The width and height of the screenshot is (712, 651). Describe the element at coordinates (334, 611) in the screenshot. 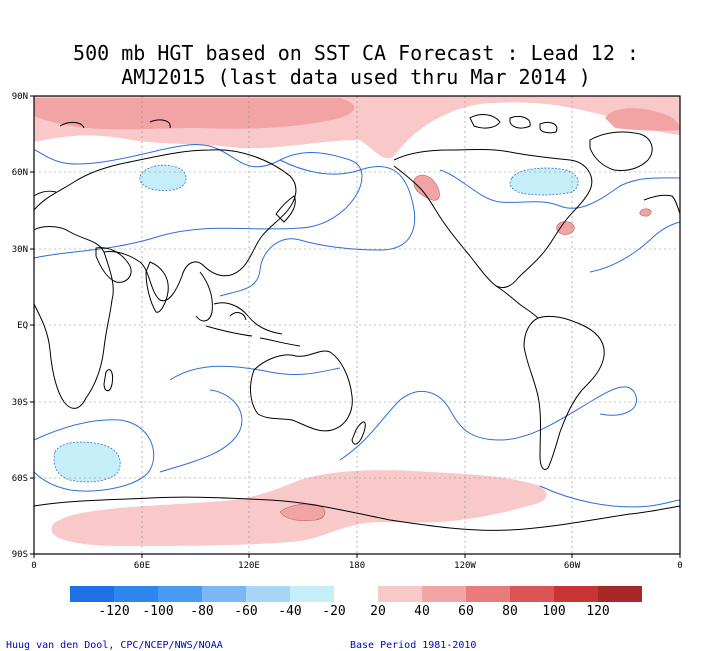

I see `legend-label: -20` at that location.